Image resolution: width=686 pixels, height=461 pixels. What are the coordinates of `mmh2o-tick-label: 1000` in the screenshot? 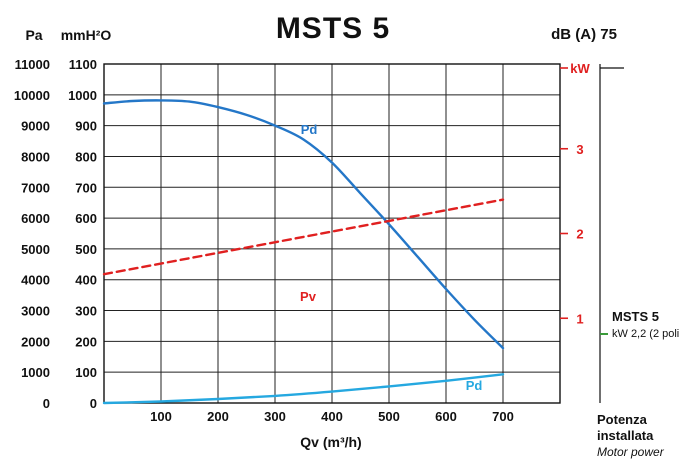 It's located at (82, 95).